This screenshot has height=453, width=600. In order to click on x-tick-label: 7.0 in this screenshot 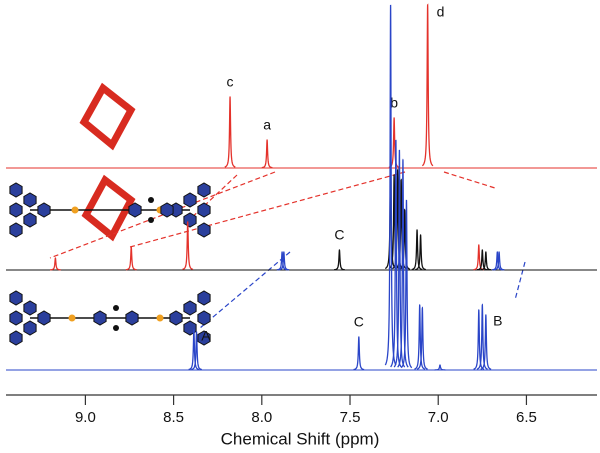, I will do `click(438, 417)`.